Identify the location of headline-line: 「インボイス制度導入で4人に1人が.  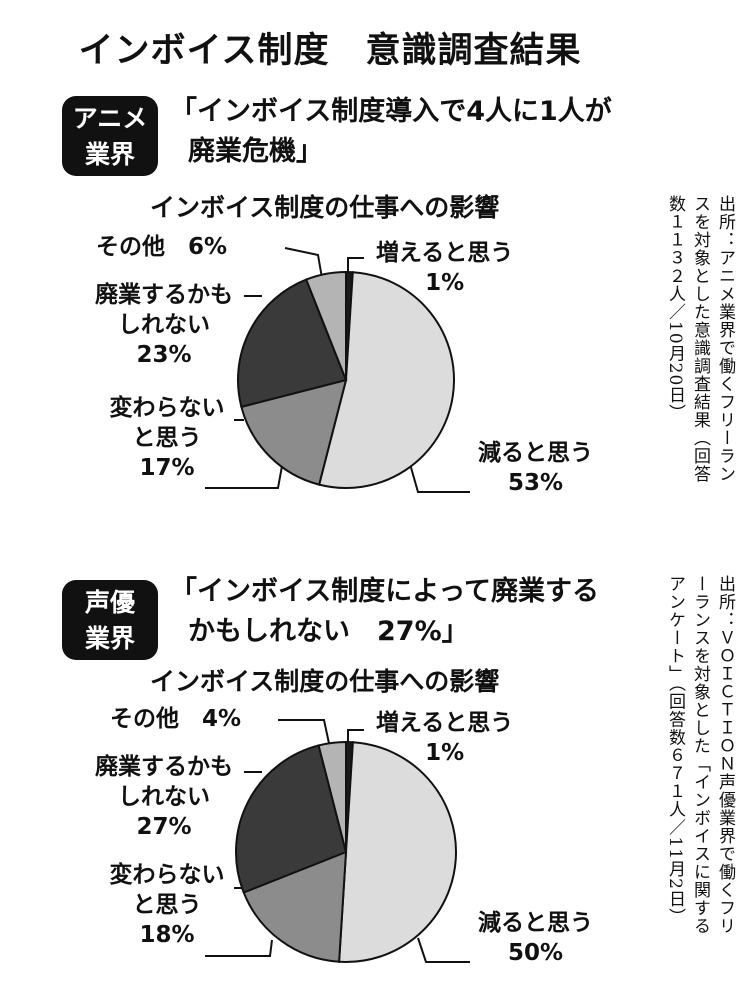
(391, 111).